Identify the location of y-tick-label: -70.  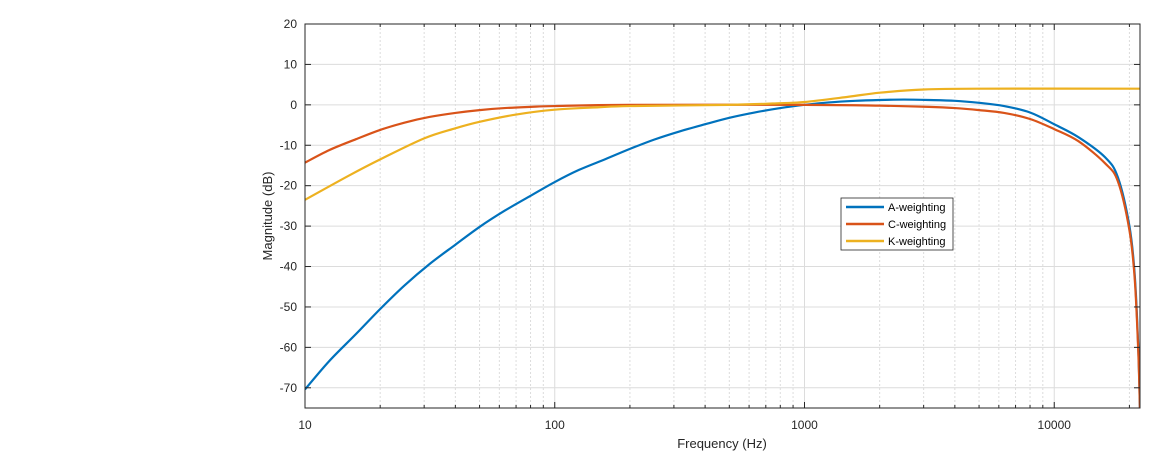
(289, 388).